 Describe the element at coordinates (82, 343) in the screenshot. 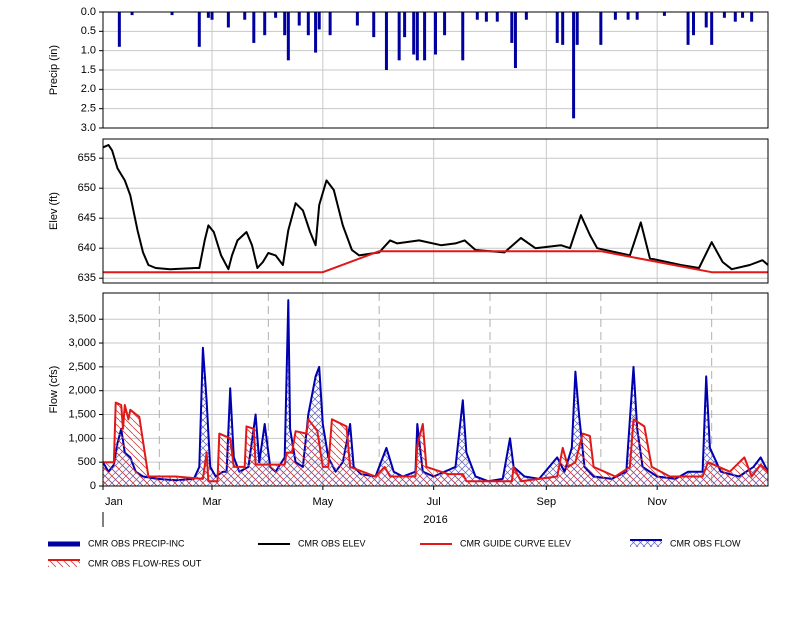

I see `y-tick-label: 3,000` at that location.